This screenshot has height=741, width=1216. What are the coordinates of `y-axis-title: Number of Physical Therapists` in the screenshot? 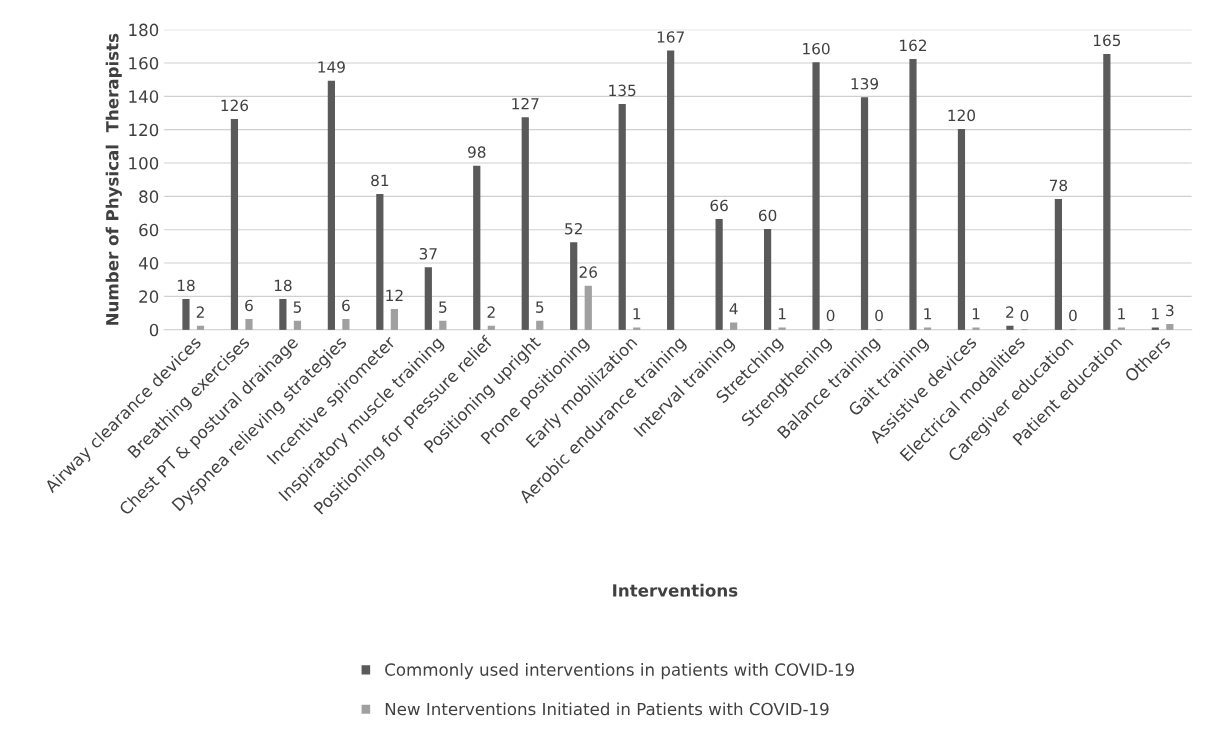 It's located at (113, 179).